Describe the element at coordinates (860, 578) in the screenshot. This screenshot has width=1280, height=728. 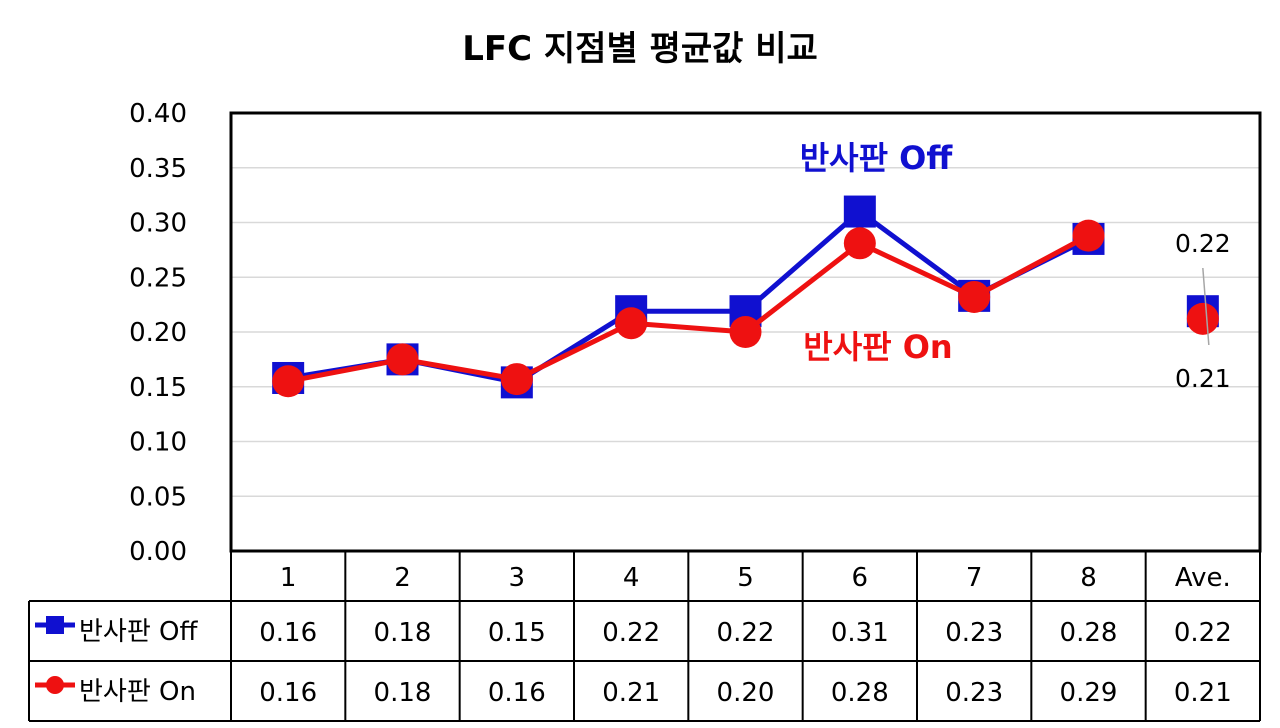
I see `x-tick-label: 6` at that location.